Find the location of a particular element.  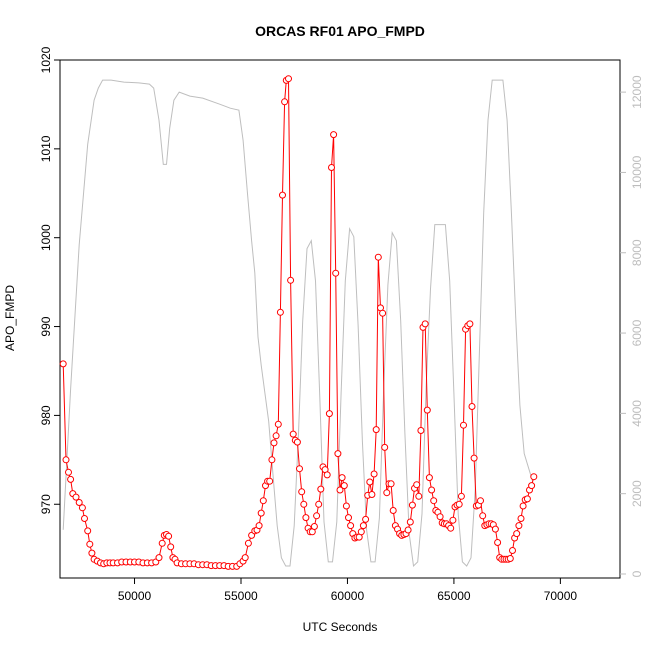

x-tick-label: 50000 is located at coordinates (135, 596).